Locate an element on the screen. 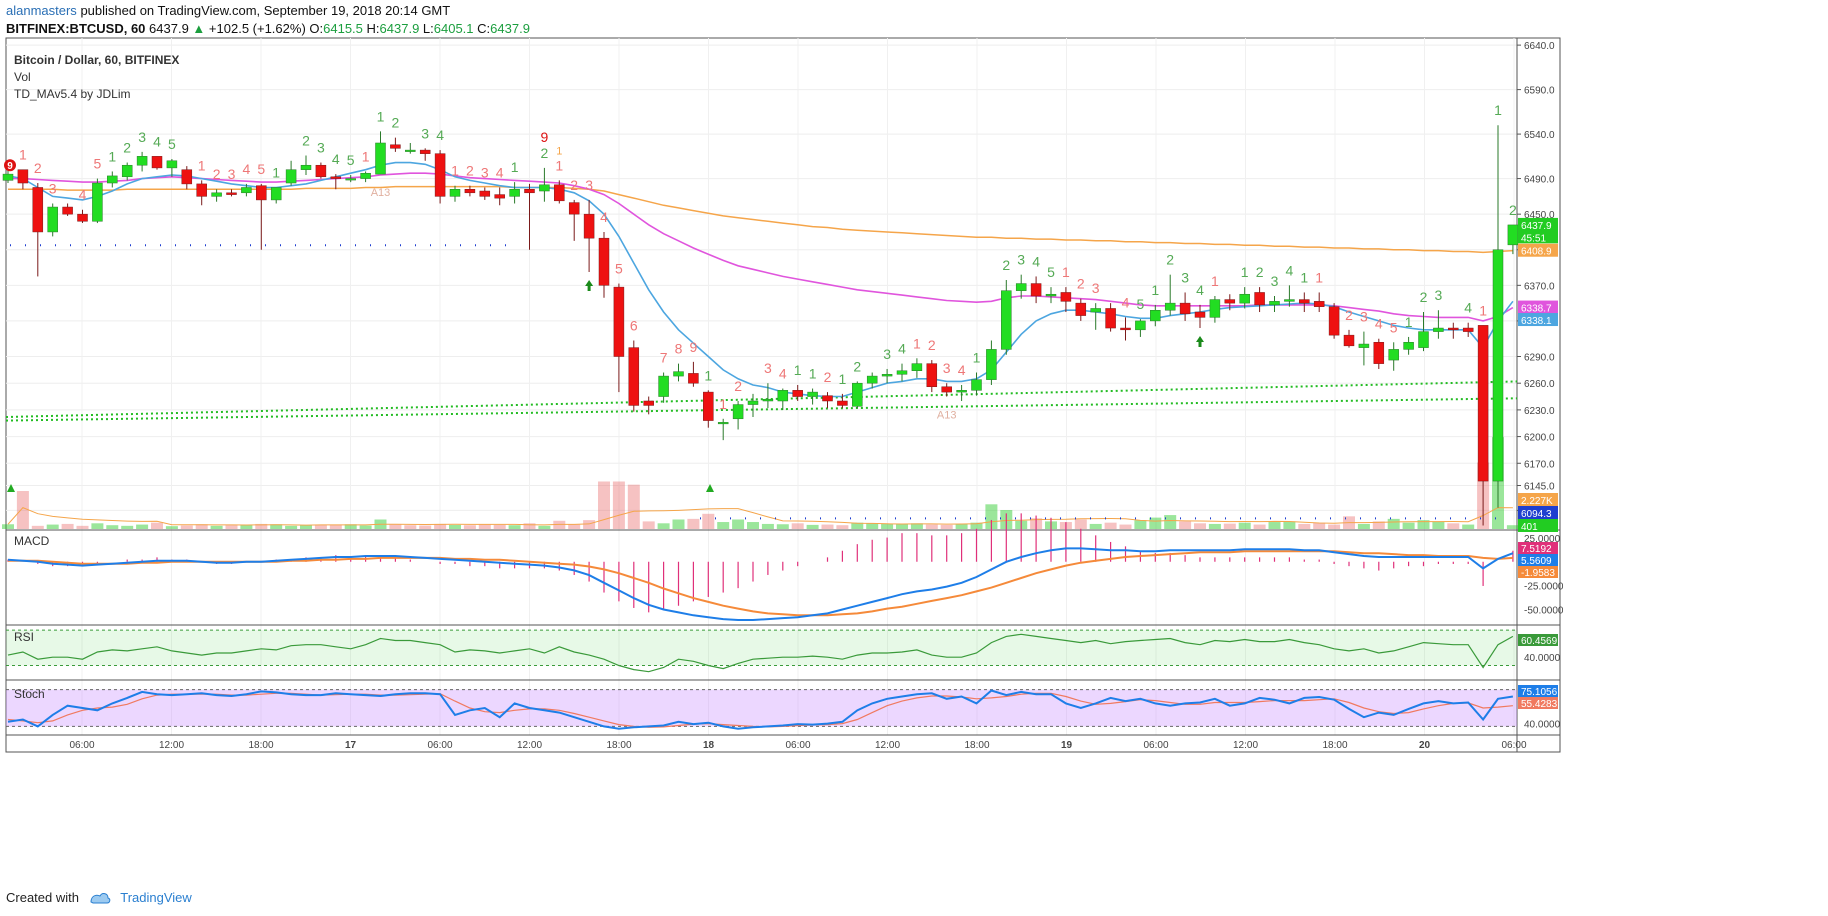  legend-vol: Vol is located at coordinates (22, 77).